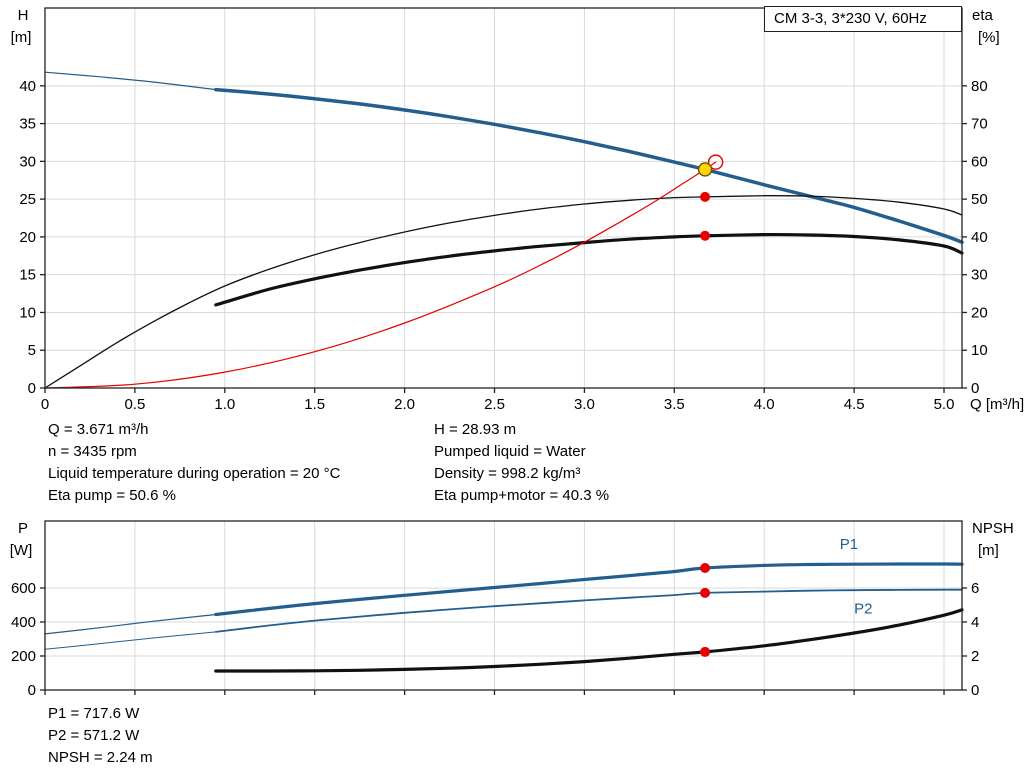 This screenshot has height=781, width=1024. Describe the element at coordinates (983, 15) in the screenshot. I see `chart-text: eta` at that location.